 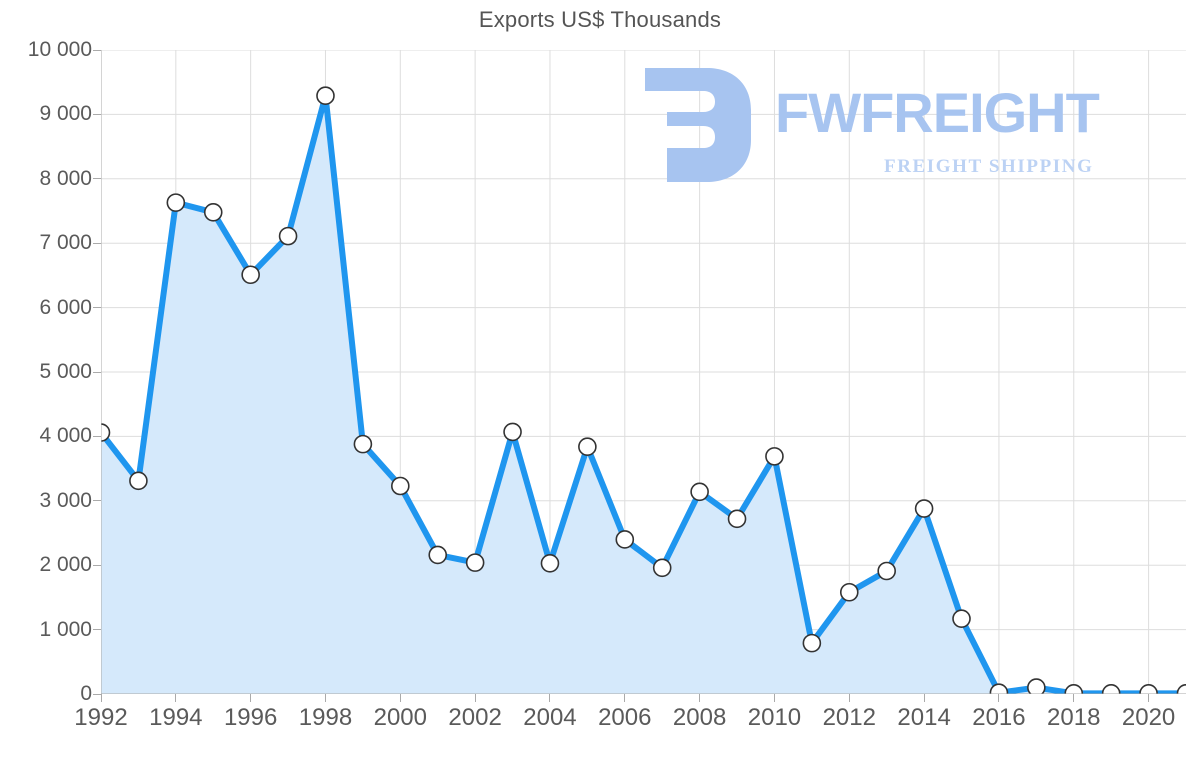 What do you see at coordinates (65, 436) in the screenshot?
I see `y-axis-tick-label: 4 000` at bounding box center [65, 436].